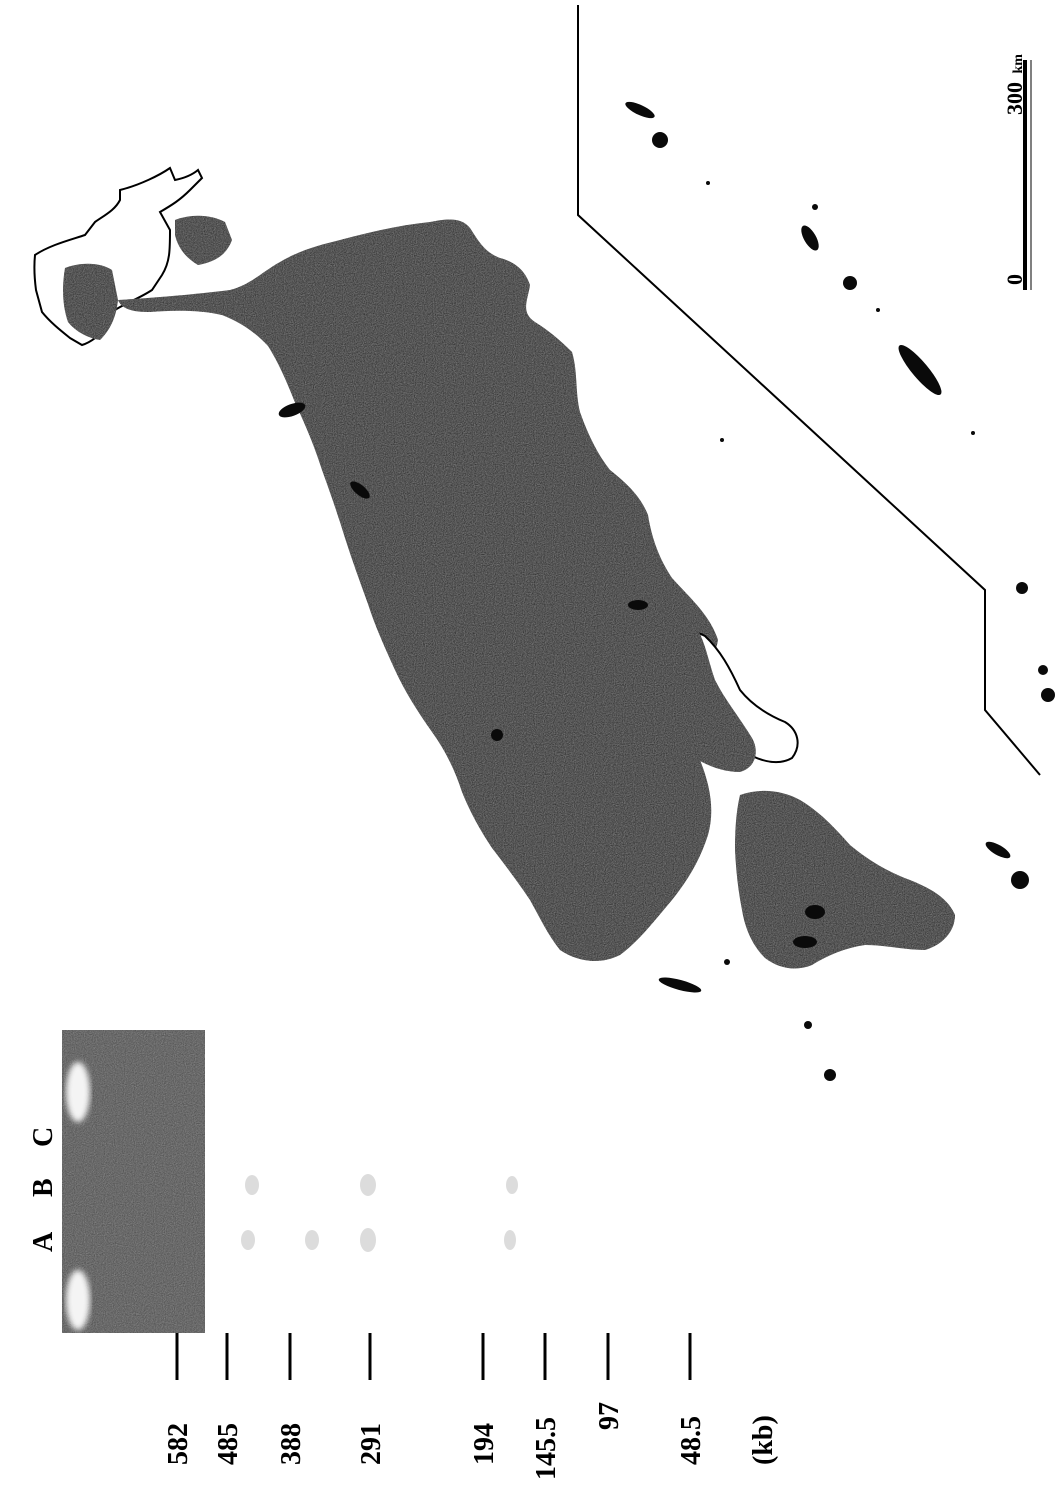  What do you see at coordinates (433, 1356) in the screenshot?
I see `size-markers` at bounding box center [433, 1356].